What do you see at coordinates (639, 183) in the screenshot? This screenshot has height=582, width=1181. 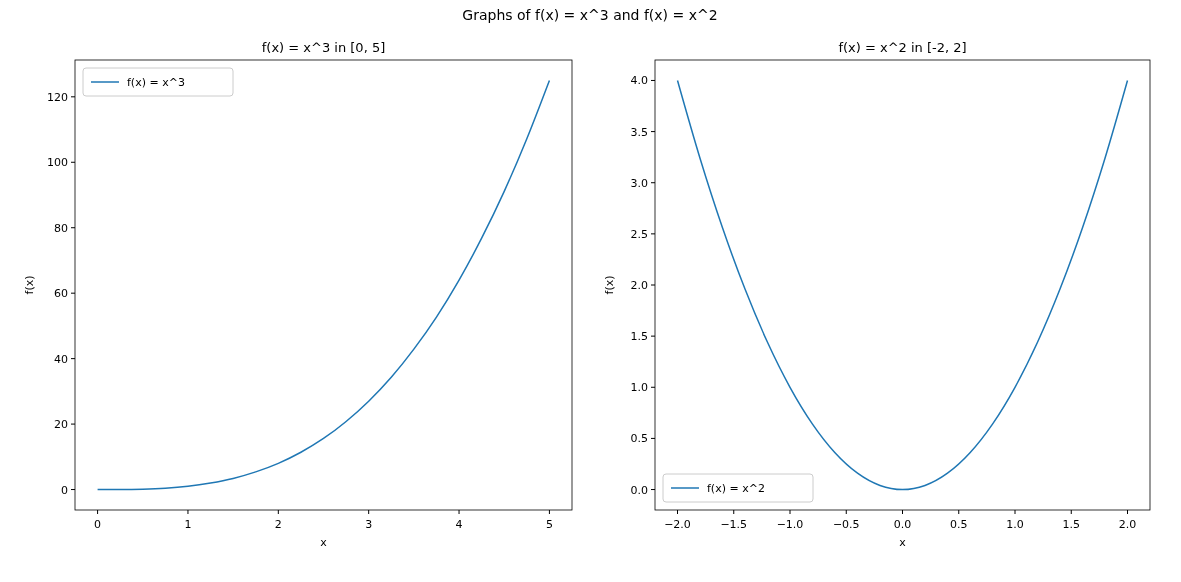 I see `y-tick-label: 3.0` at bounding box center [639, 183].